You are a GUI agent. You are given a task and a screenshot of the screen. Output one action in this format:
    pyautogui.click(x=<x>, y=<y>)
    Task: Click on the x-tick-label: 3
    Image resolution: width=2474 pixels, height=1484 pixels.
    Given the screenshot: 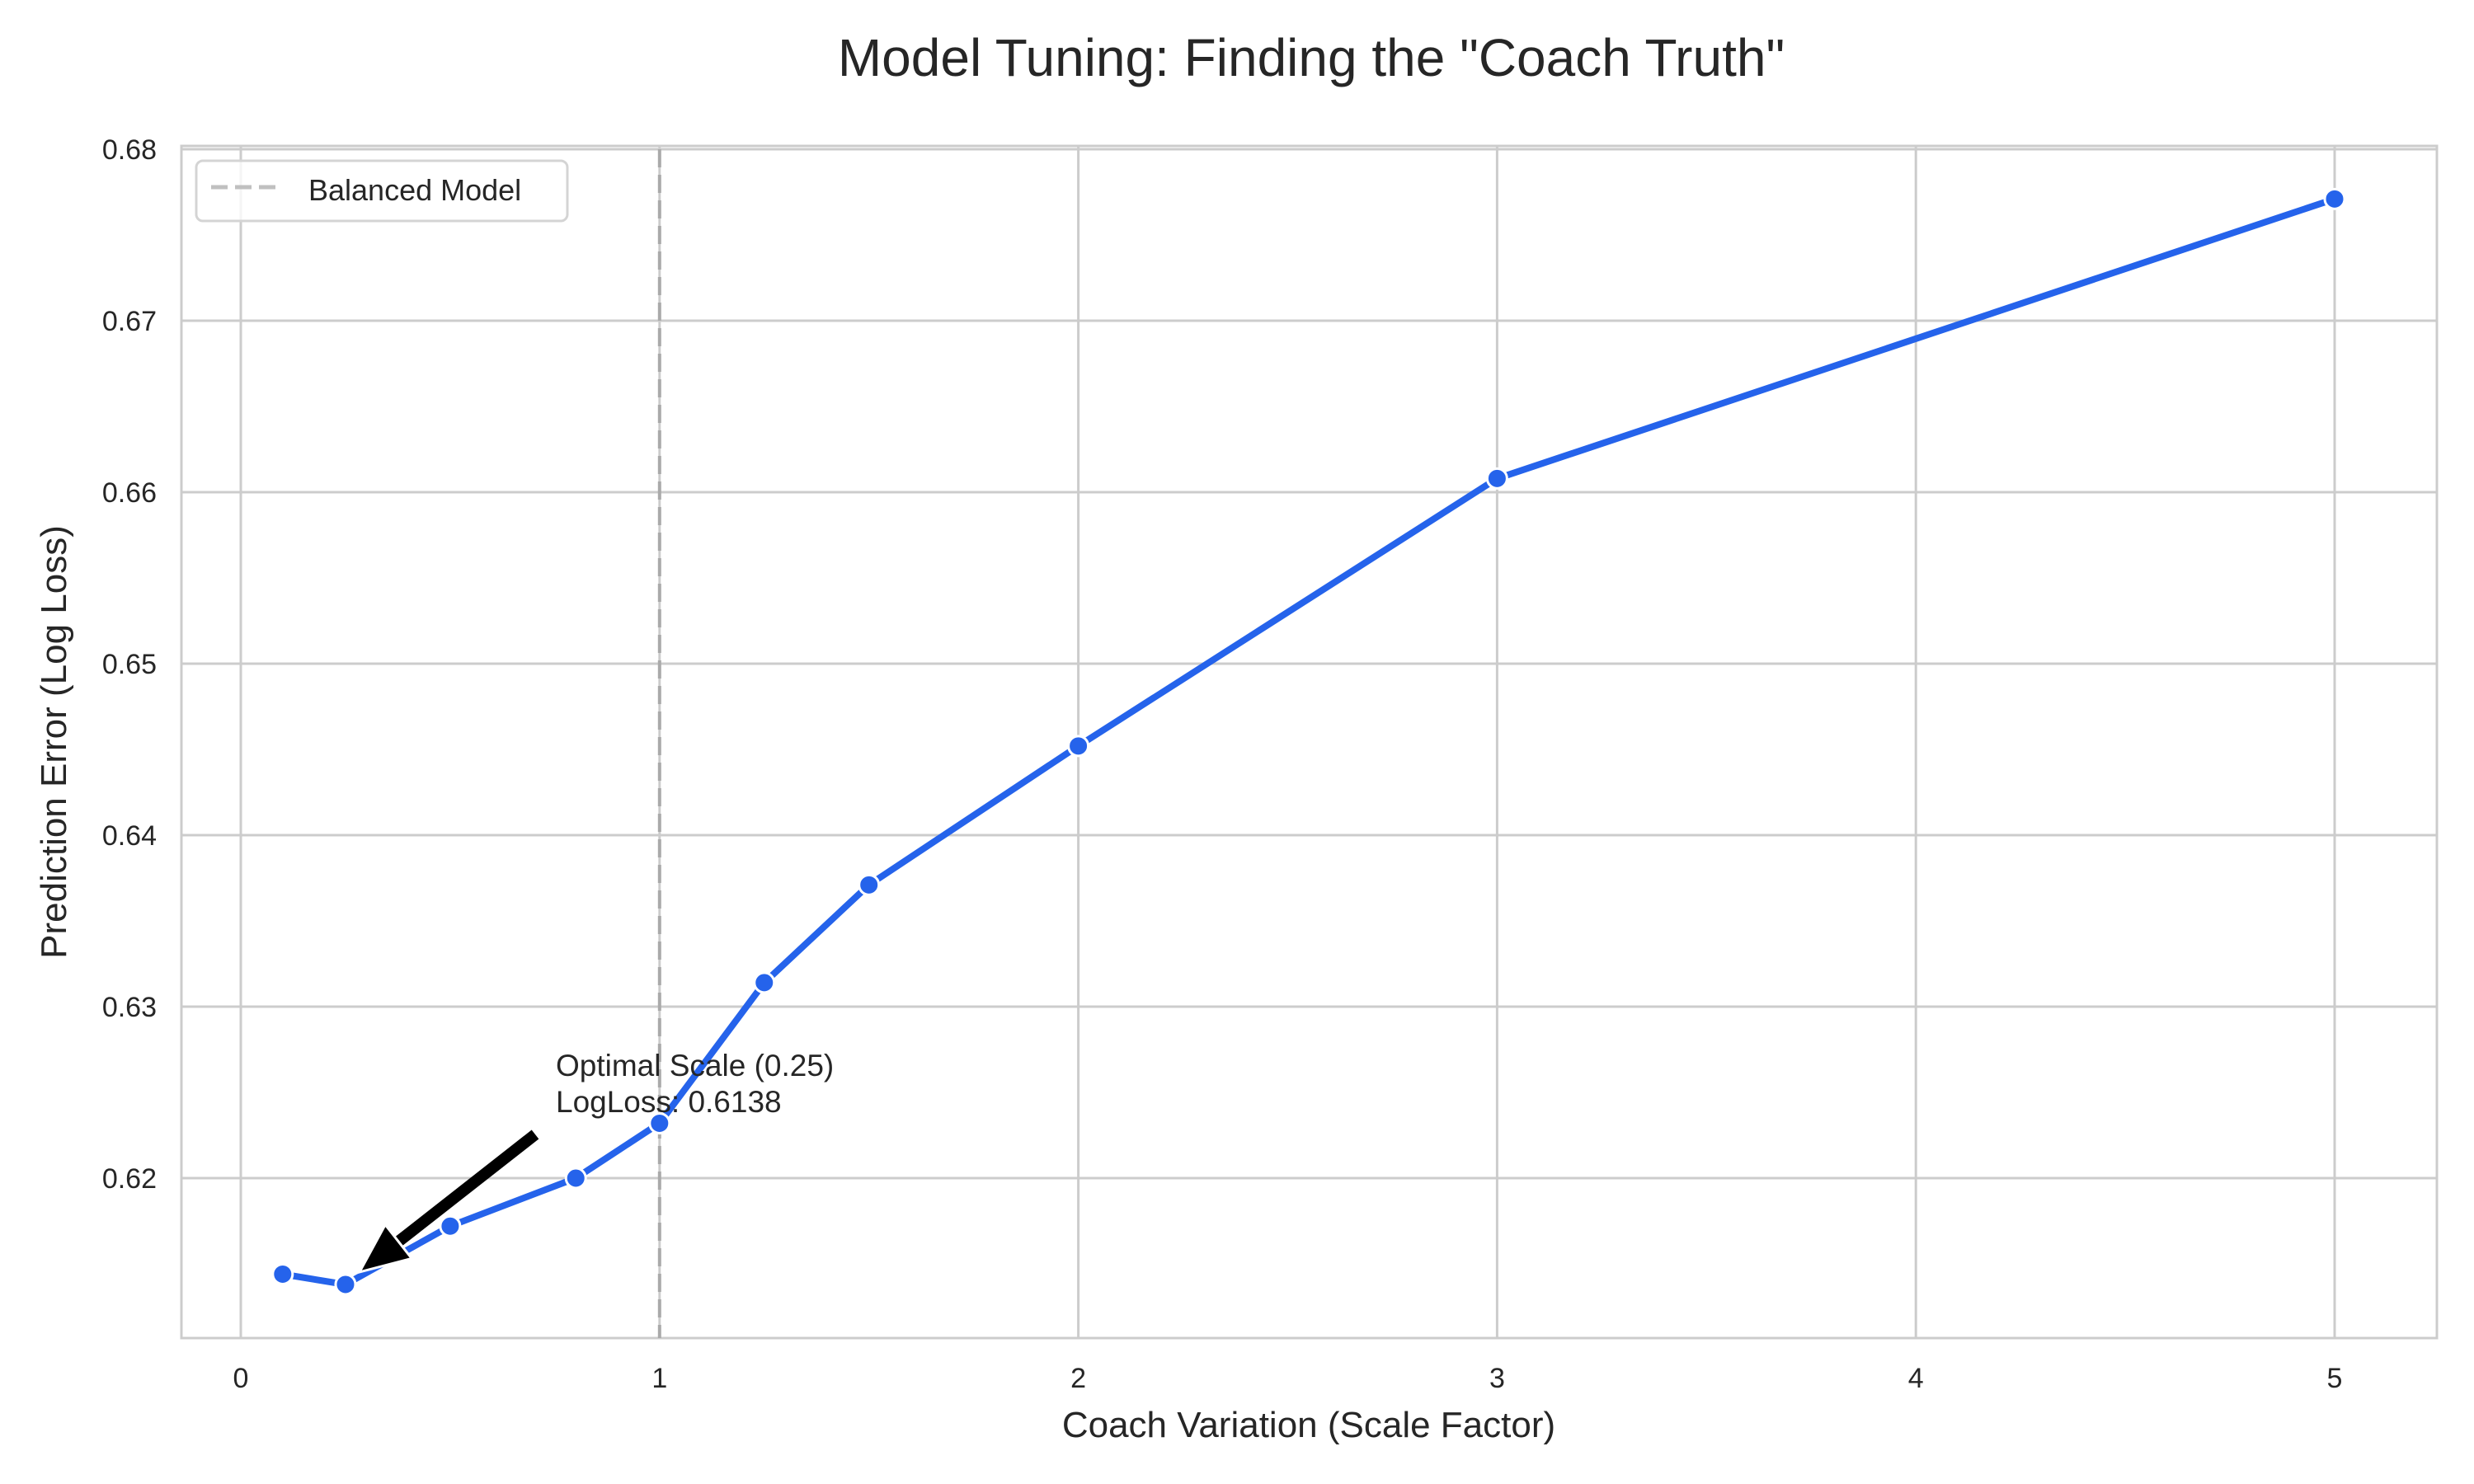 What is the action you would take?
    pyautogui.click(x=1497, y=1378)
    